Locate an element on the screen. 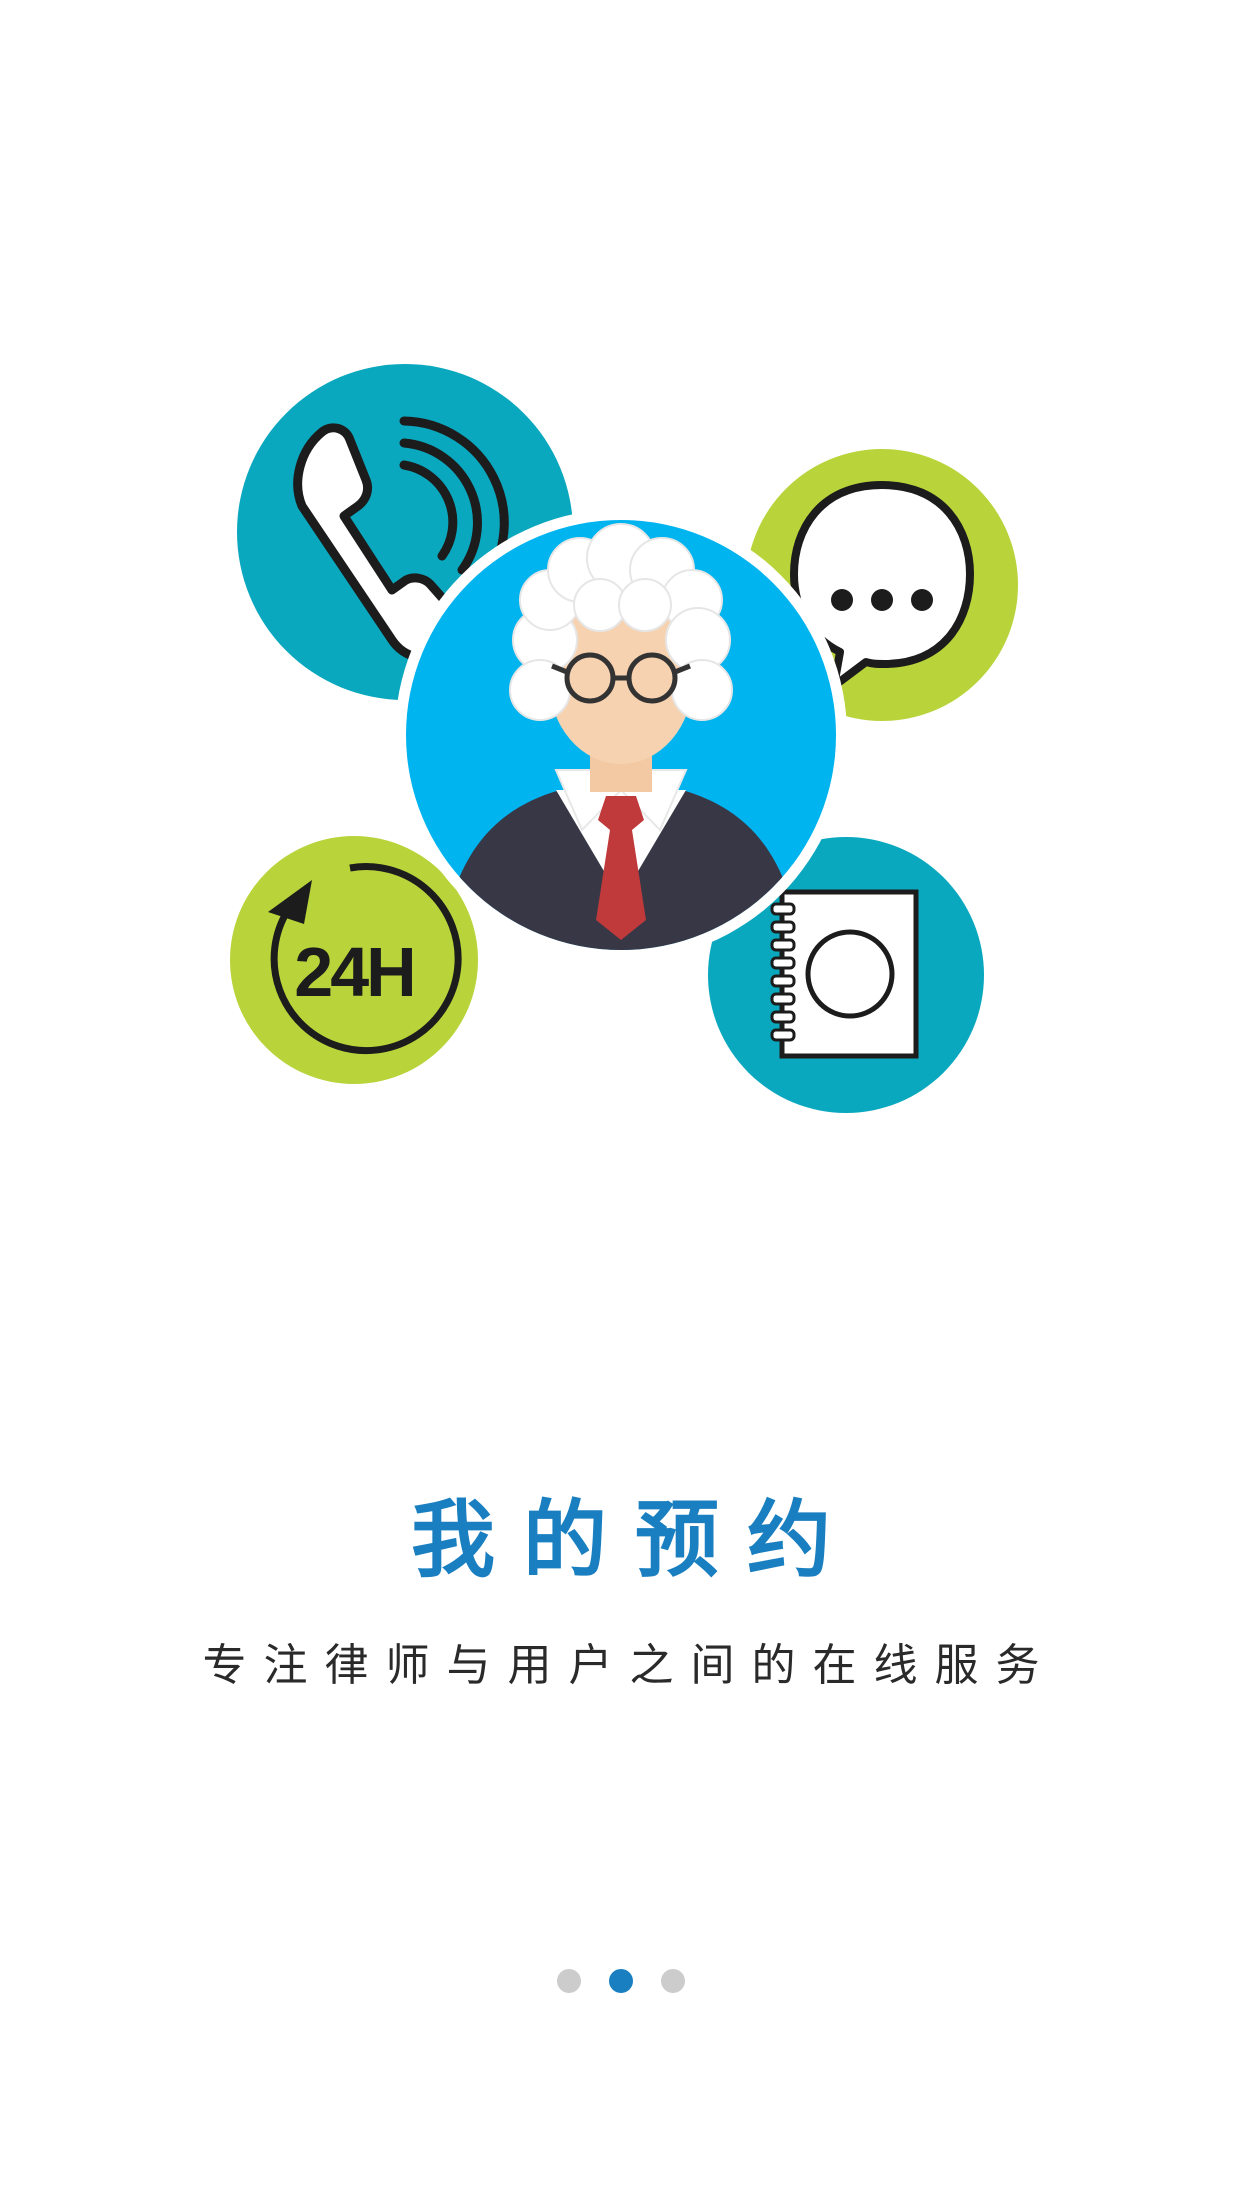  page-indicator is located at coordinates (621, 1981).